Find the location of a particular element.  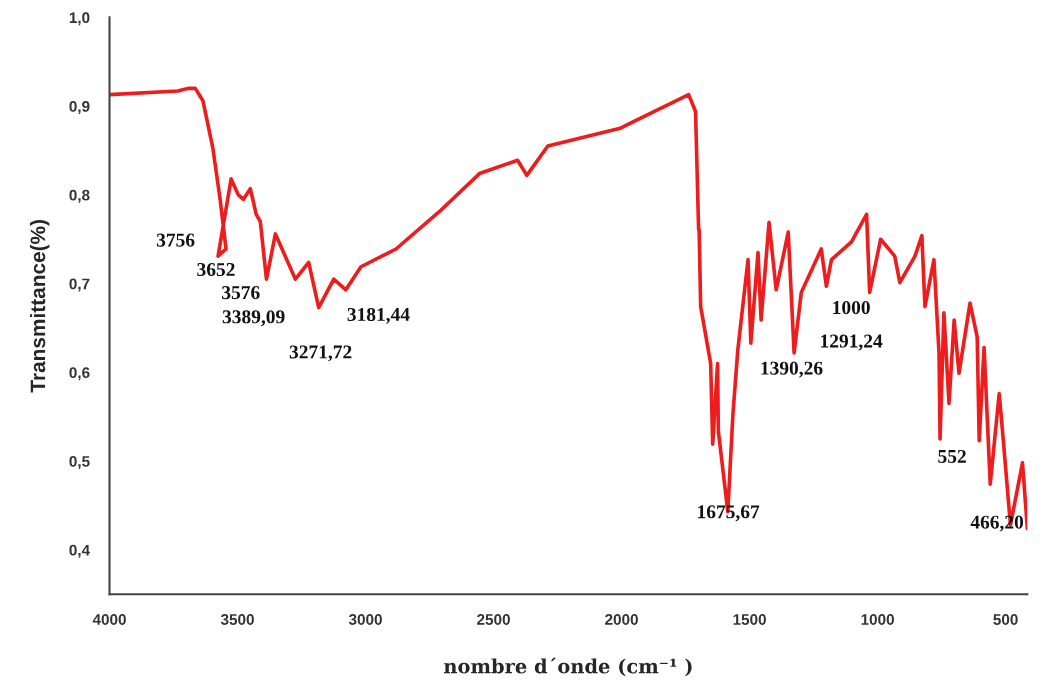

x-tick-label: 1500 is located at coordinates (749, 619).